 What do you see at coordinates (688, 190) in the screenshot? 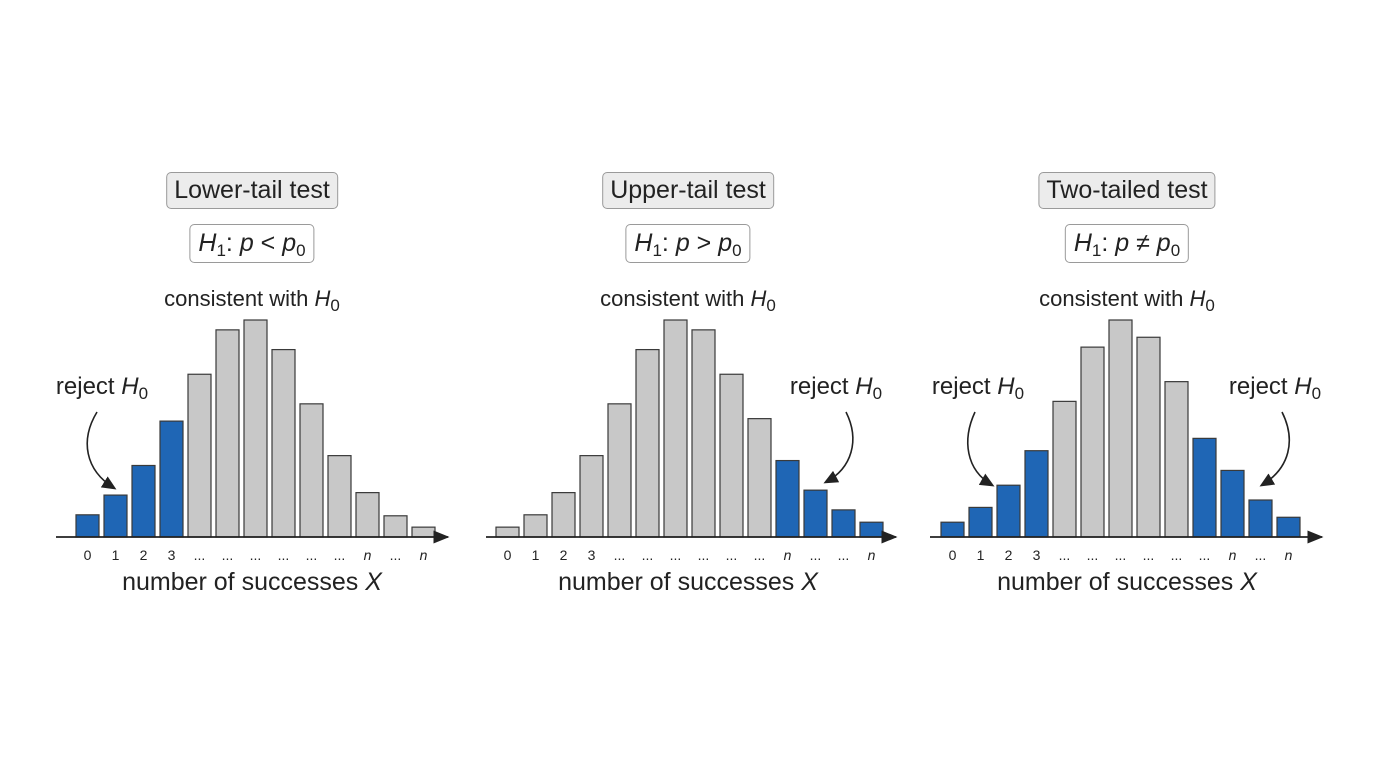
I see `chart-title: Upper-tail test` at bounding box center [688, 190].